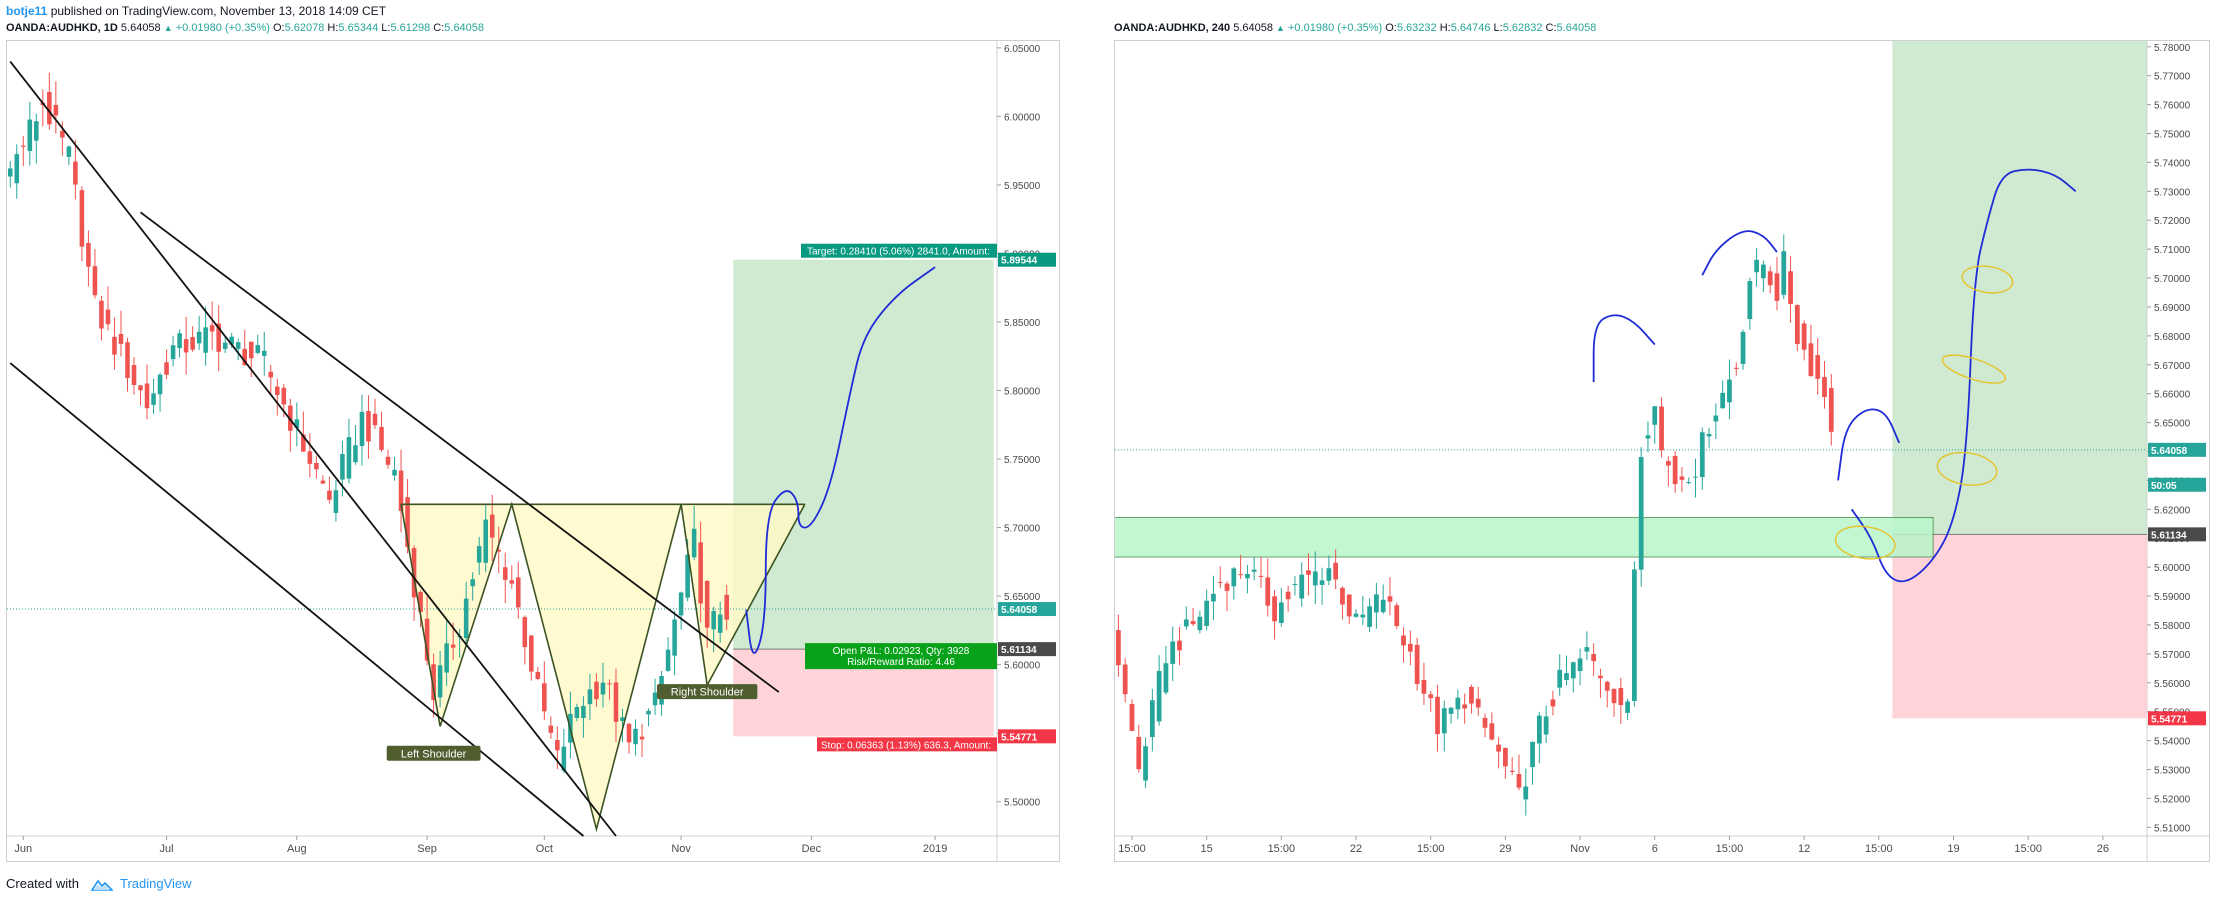 The height and width of the screenshot is (899, 2214). Describe the element at coordinates (156, 883) in the screenshot. I see `tradingview-link: TradingView` at that location.